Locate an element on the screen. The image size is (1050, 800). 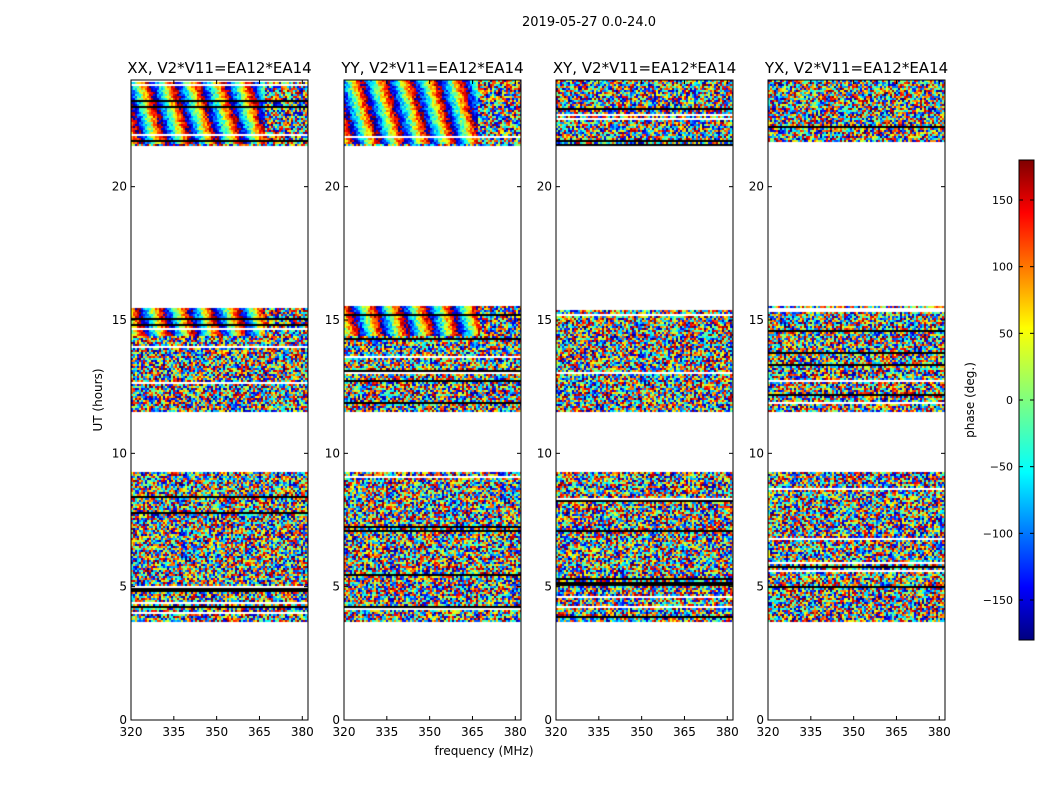
colorbar-tick-label: 100 is located at coordinates (1002, 267).